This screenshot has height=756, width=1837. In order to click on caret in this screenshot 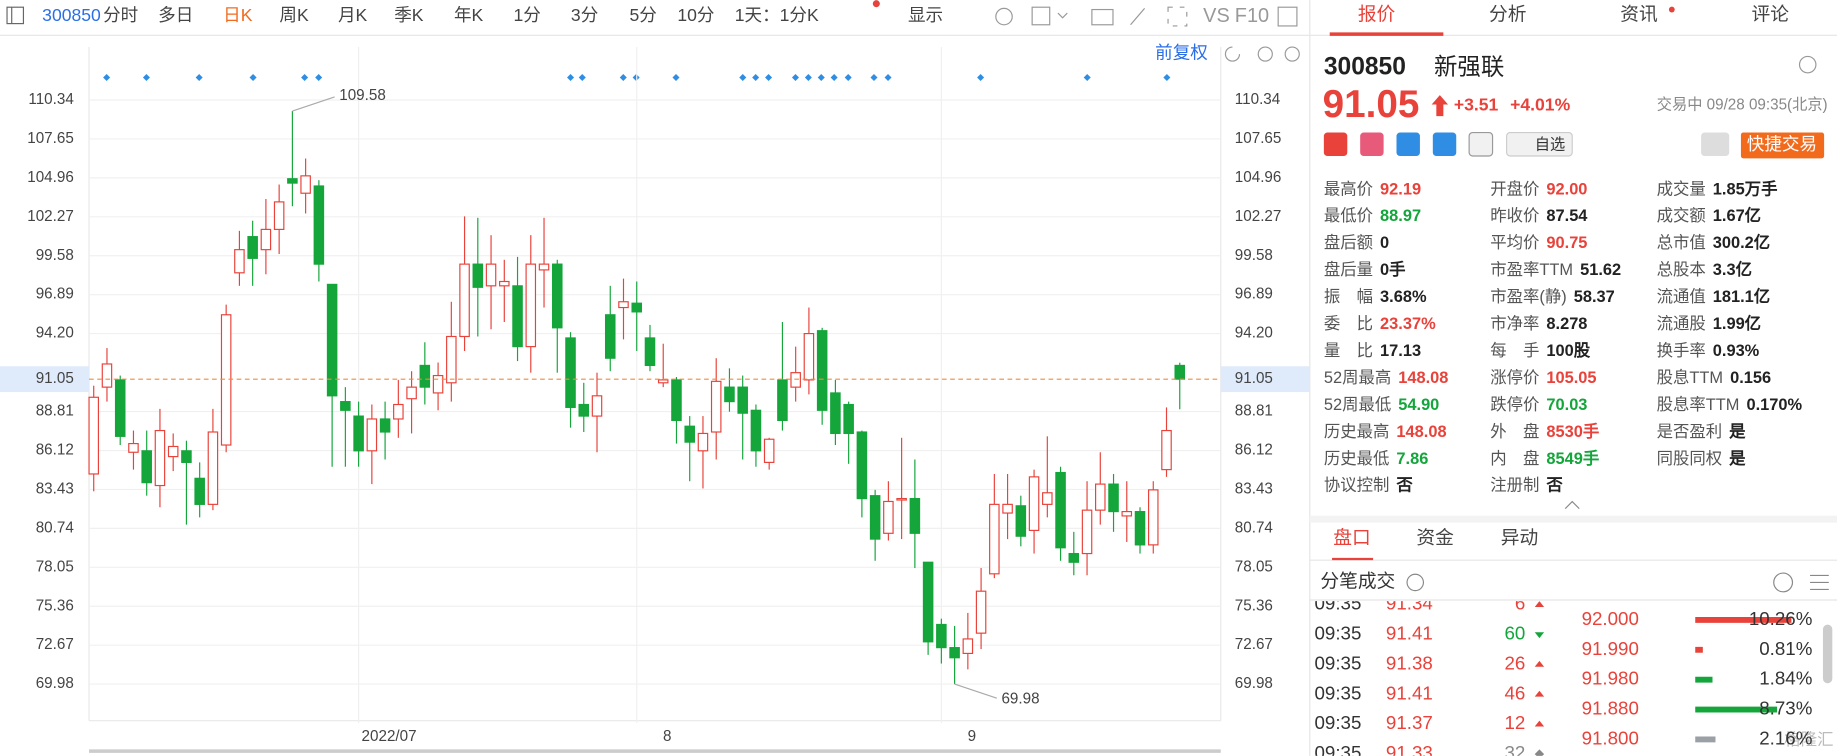, I will do `click(1062, 15)`.